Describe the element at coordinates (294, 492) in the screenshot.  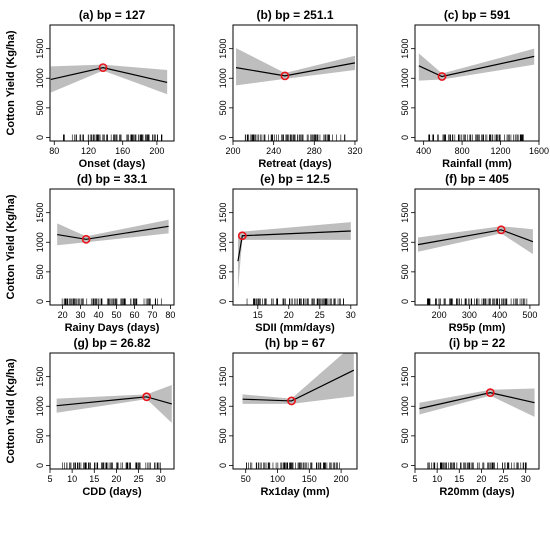
I see `x-axis-label: Rx1day (mm)` at that location.